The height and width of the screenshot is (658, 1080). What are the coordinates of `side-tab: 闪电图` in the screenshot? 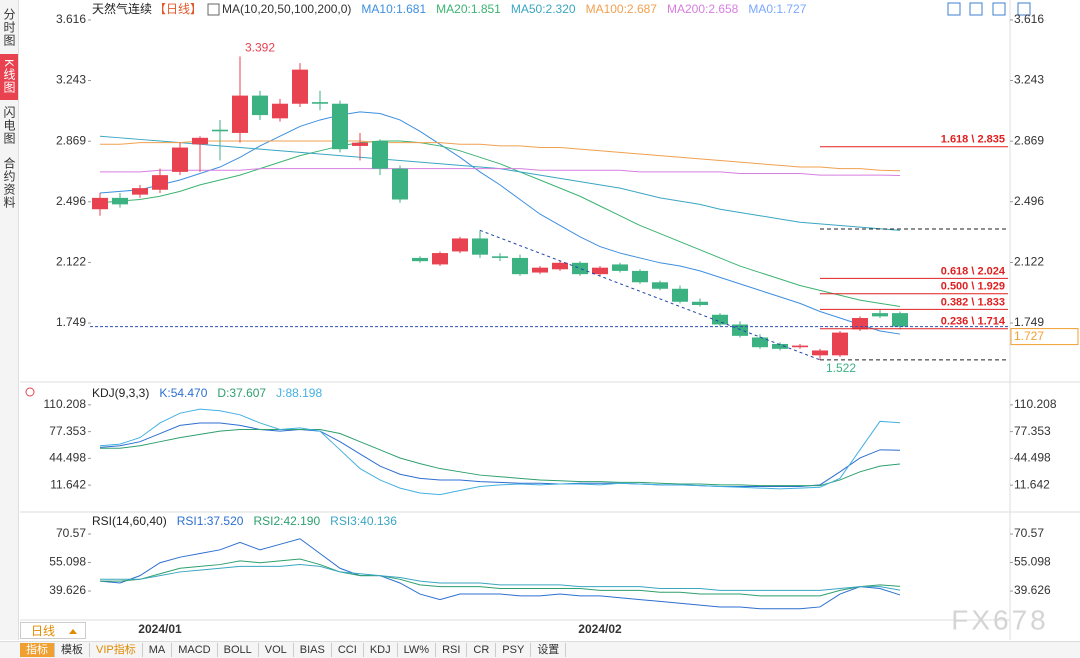 It's located at (9, 125).